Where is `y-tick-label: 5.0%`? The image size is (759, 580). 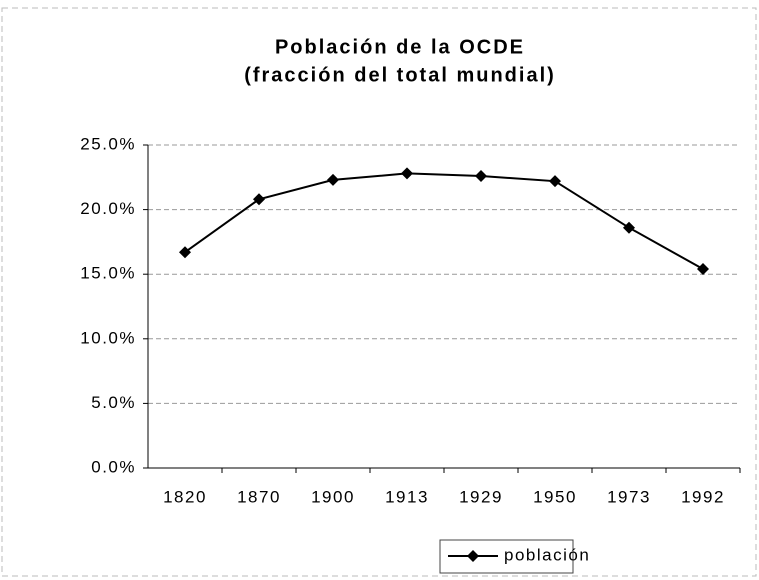
y-tick-label: 5.0% is located at coordinates (113, 402).